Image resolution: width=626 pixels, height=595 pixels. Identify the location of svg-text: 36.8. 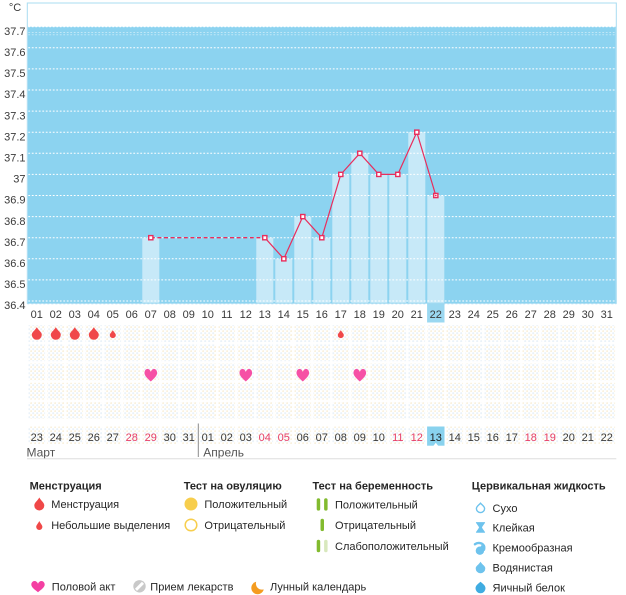
(14, 222).